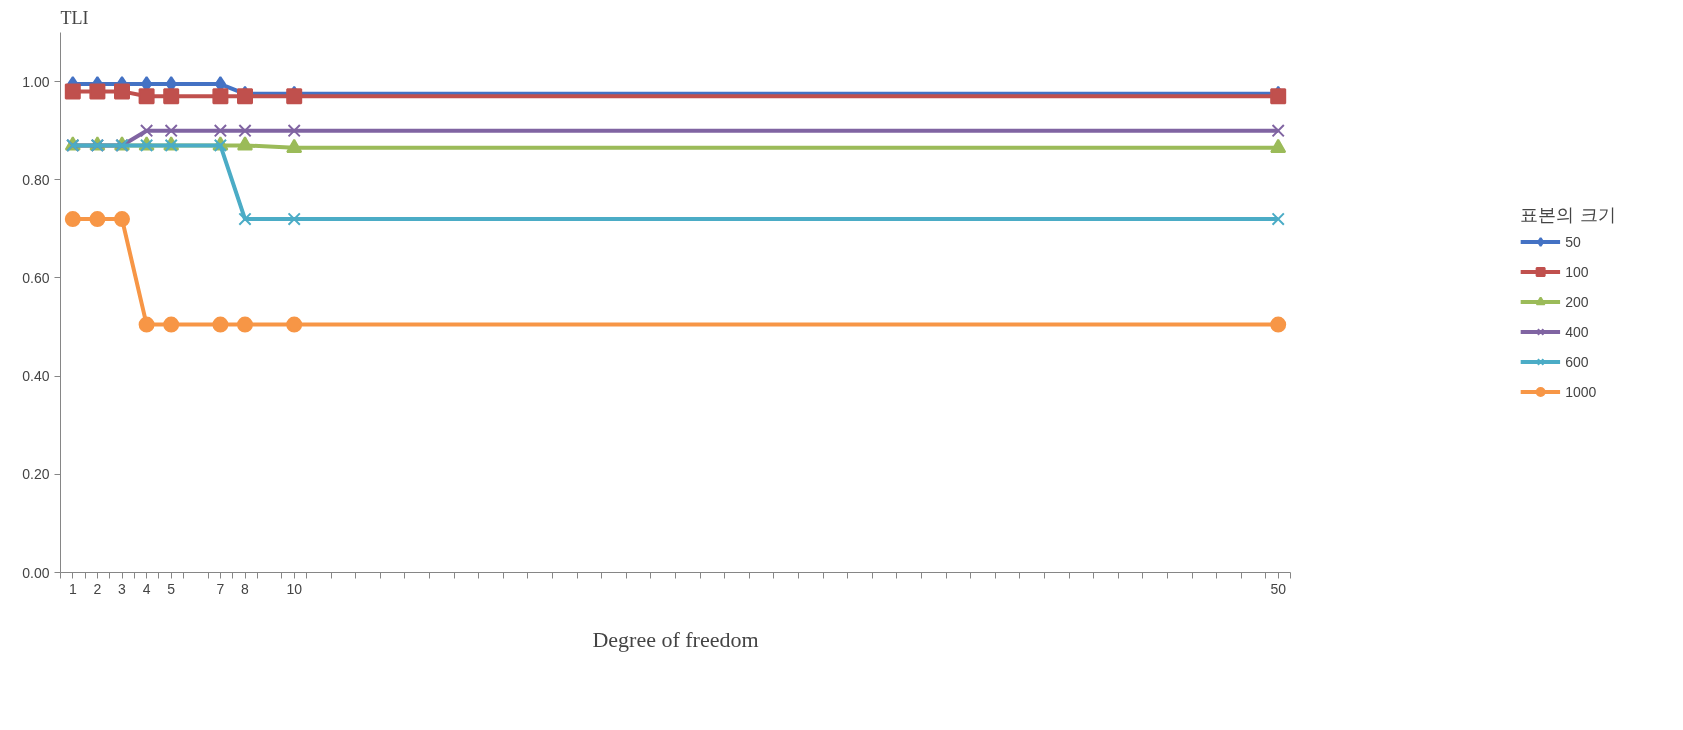 This screenshot has height=730, width=1683. I want to click on legend-label: 400, so click(1577, 331).